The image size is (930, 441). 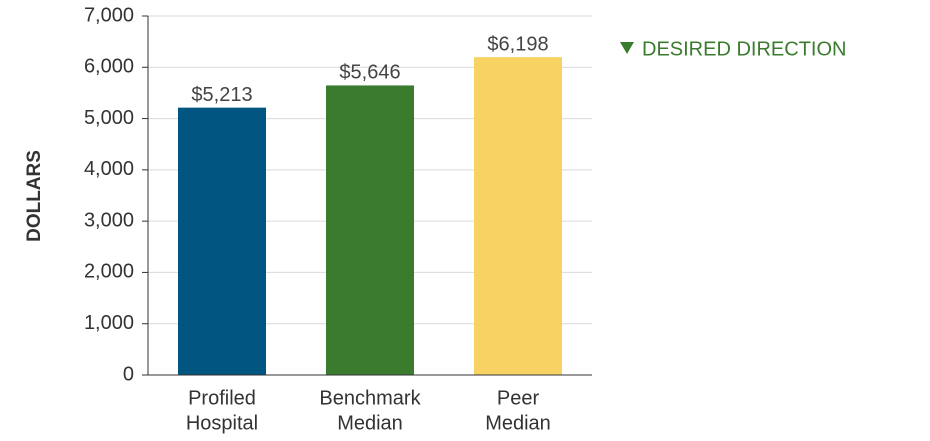 I want to click on y-tick-label: 2,000, so click(x=109, y=272).